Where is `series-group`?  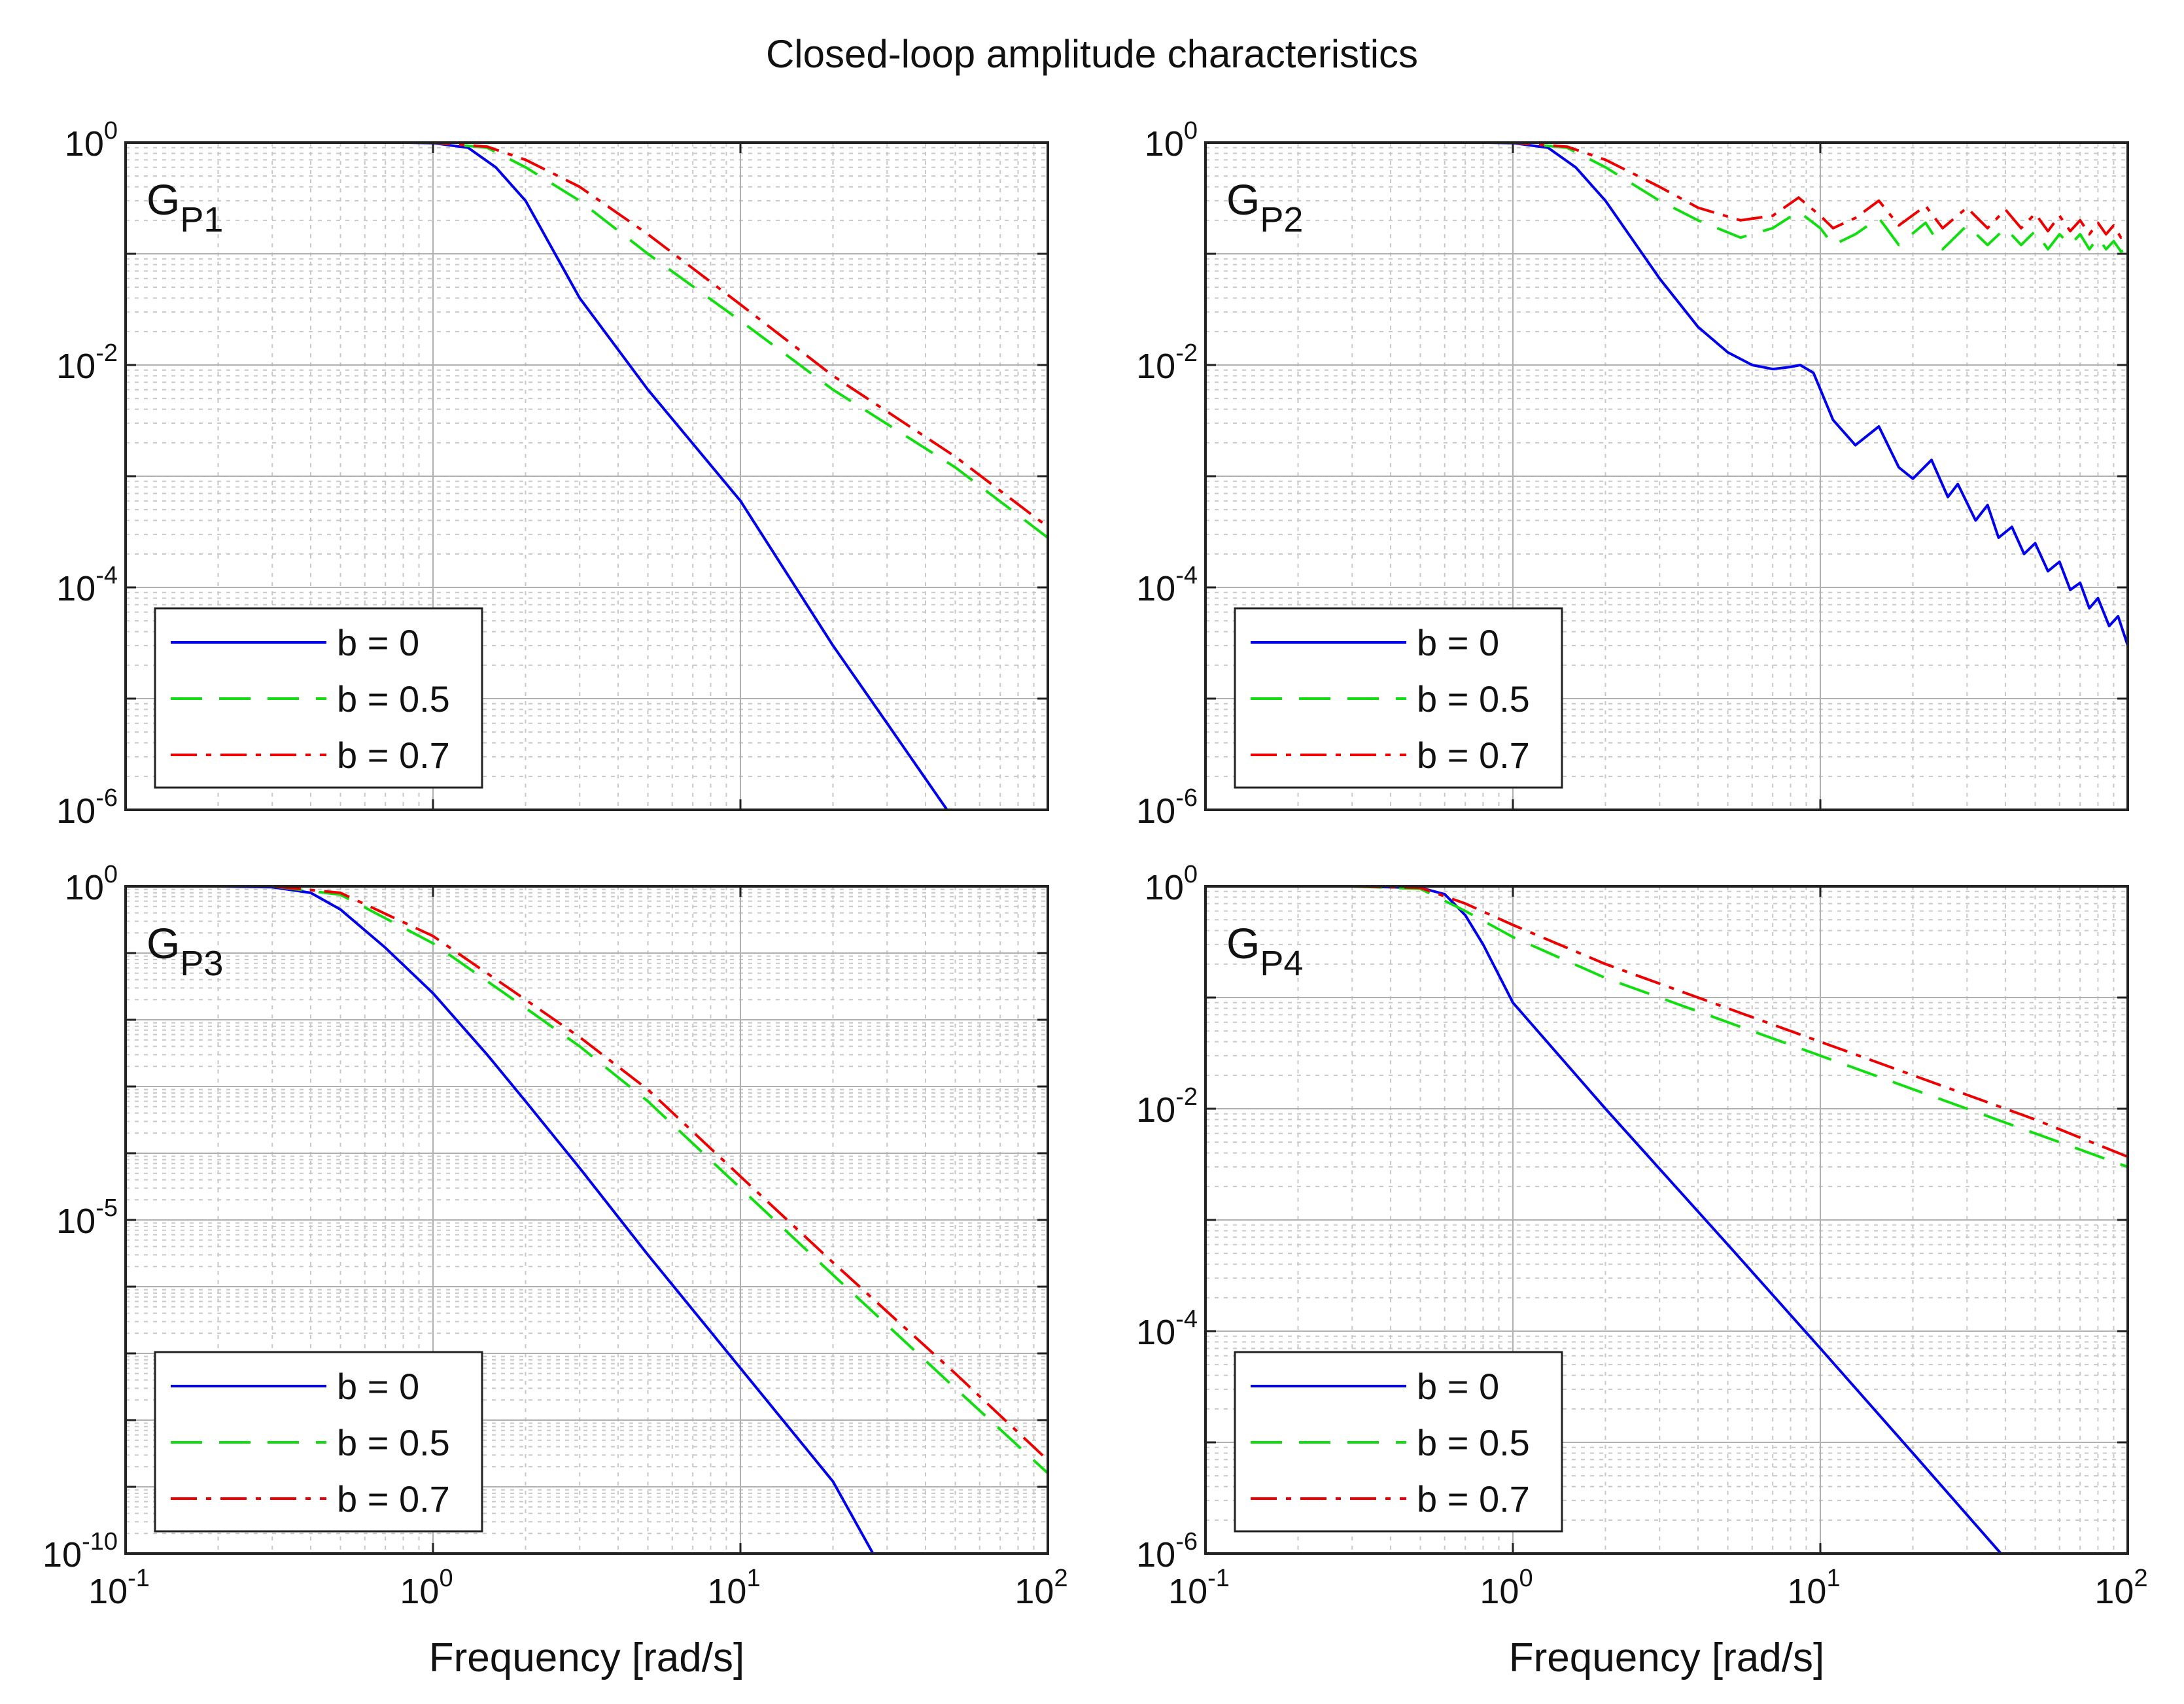 series-group is located at coordinates (1666, 394).